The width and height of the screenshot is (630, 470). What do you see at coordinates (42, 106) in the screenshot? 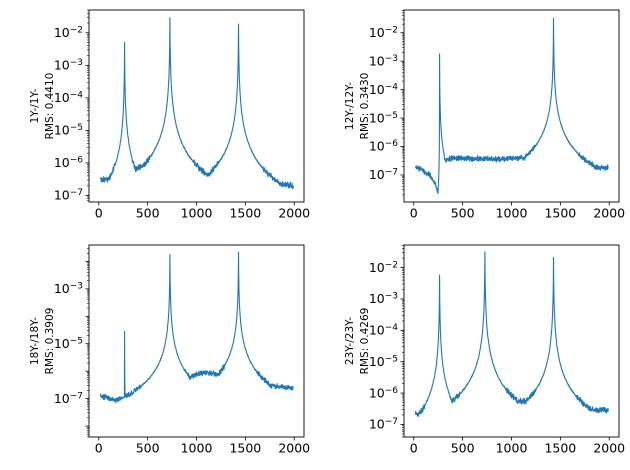
I see `y-axis-label-1y: 1Y-/1Y- RMS: 0.4410` at bounding box center [42, 106].